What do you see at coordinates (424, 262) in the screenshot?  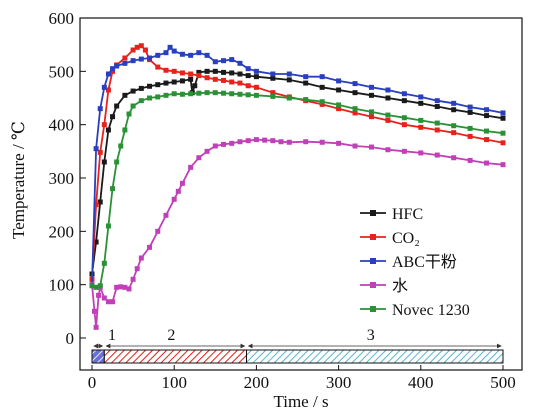 I see `legend-label: ABC干粉` at bounding box center [424, 262].